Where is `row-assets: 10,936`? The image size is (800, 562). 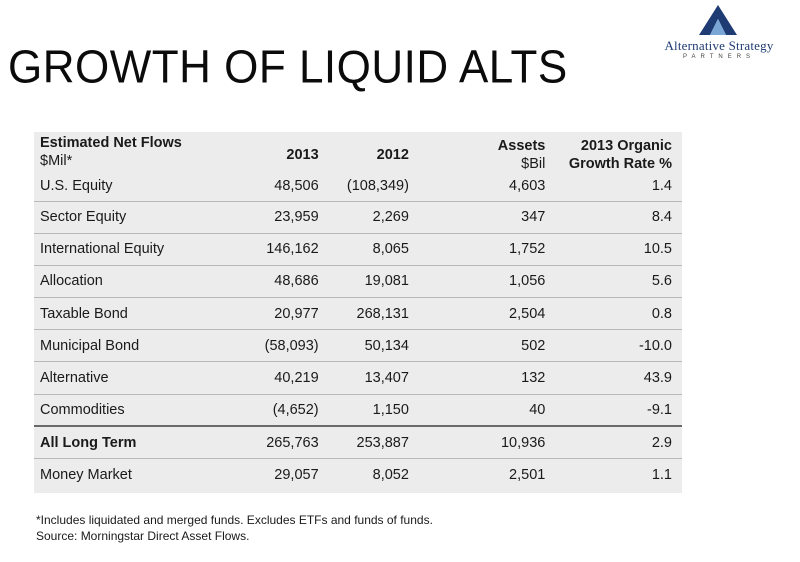 row-assets: 10,936 is located at coordinates (523, 442).